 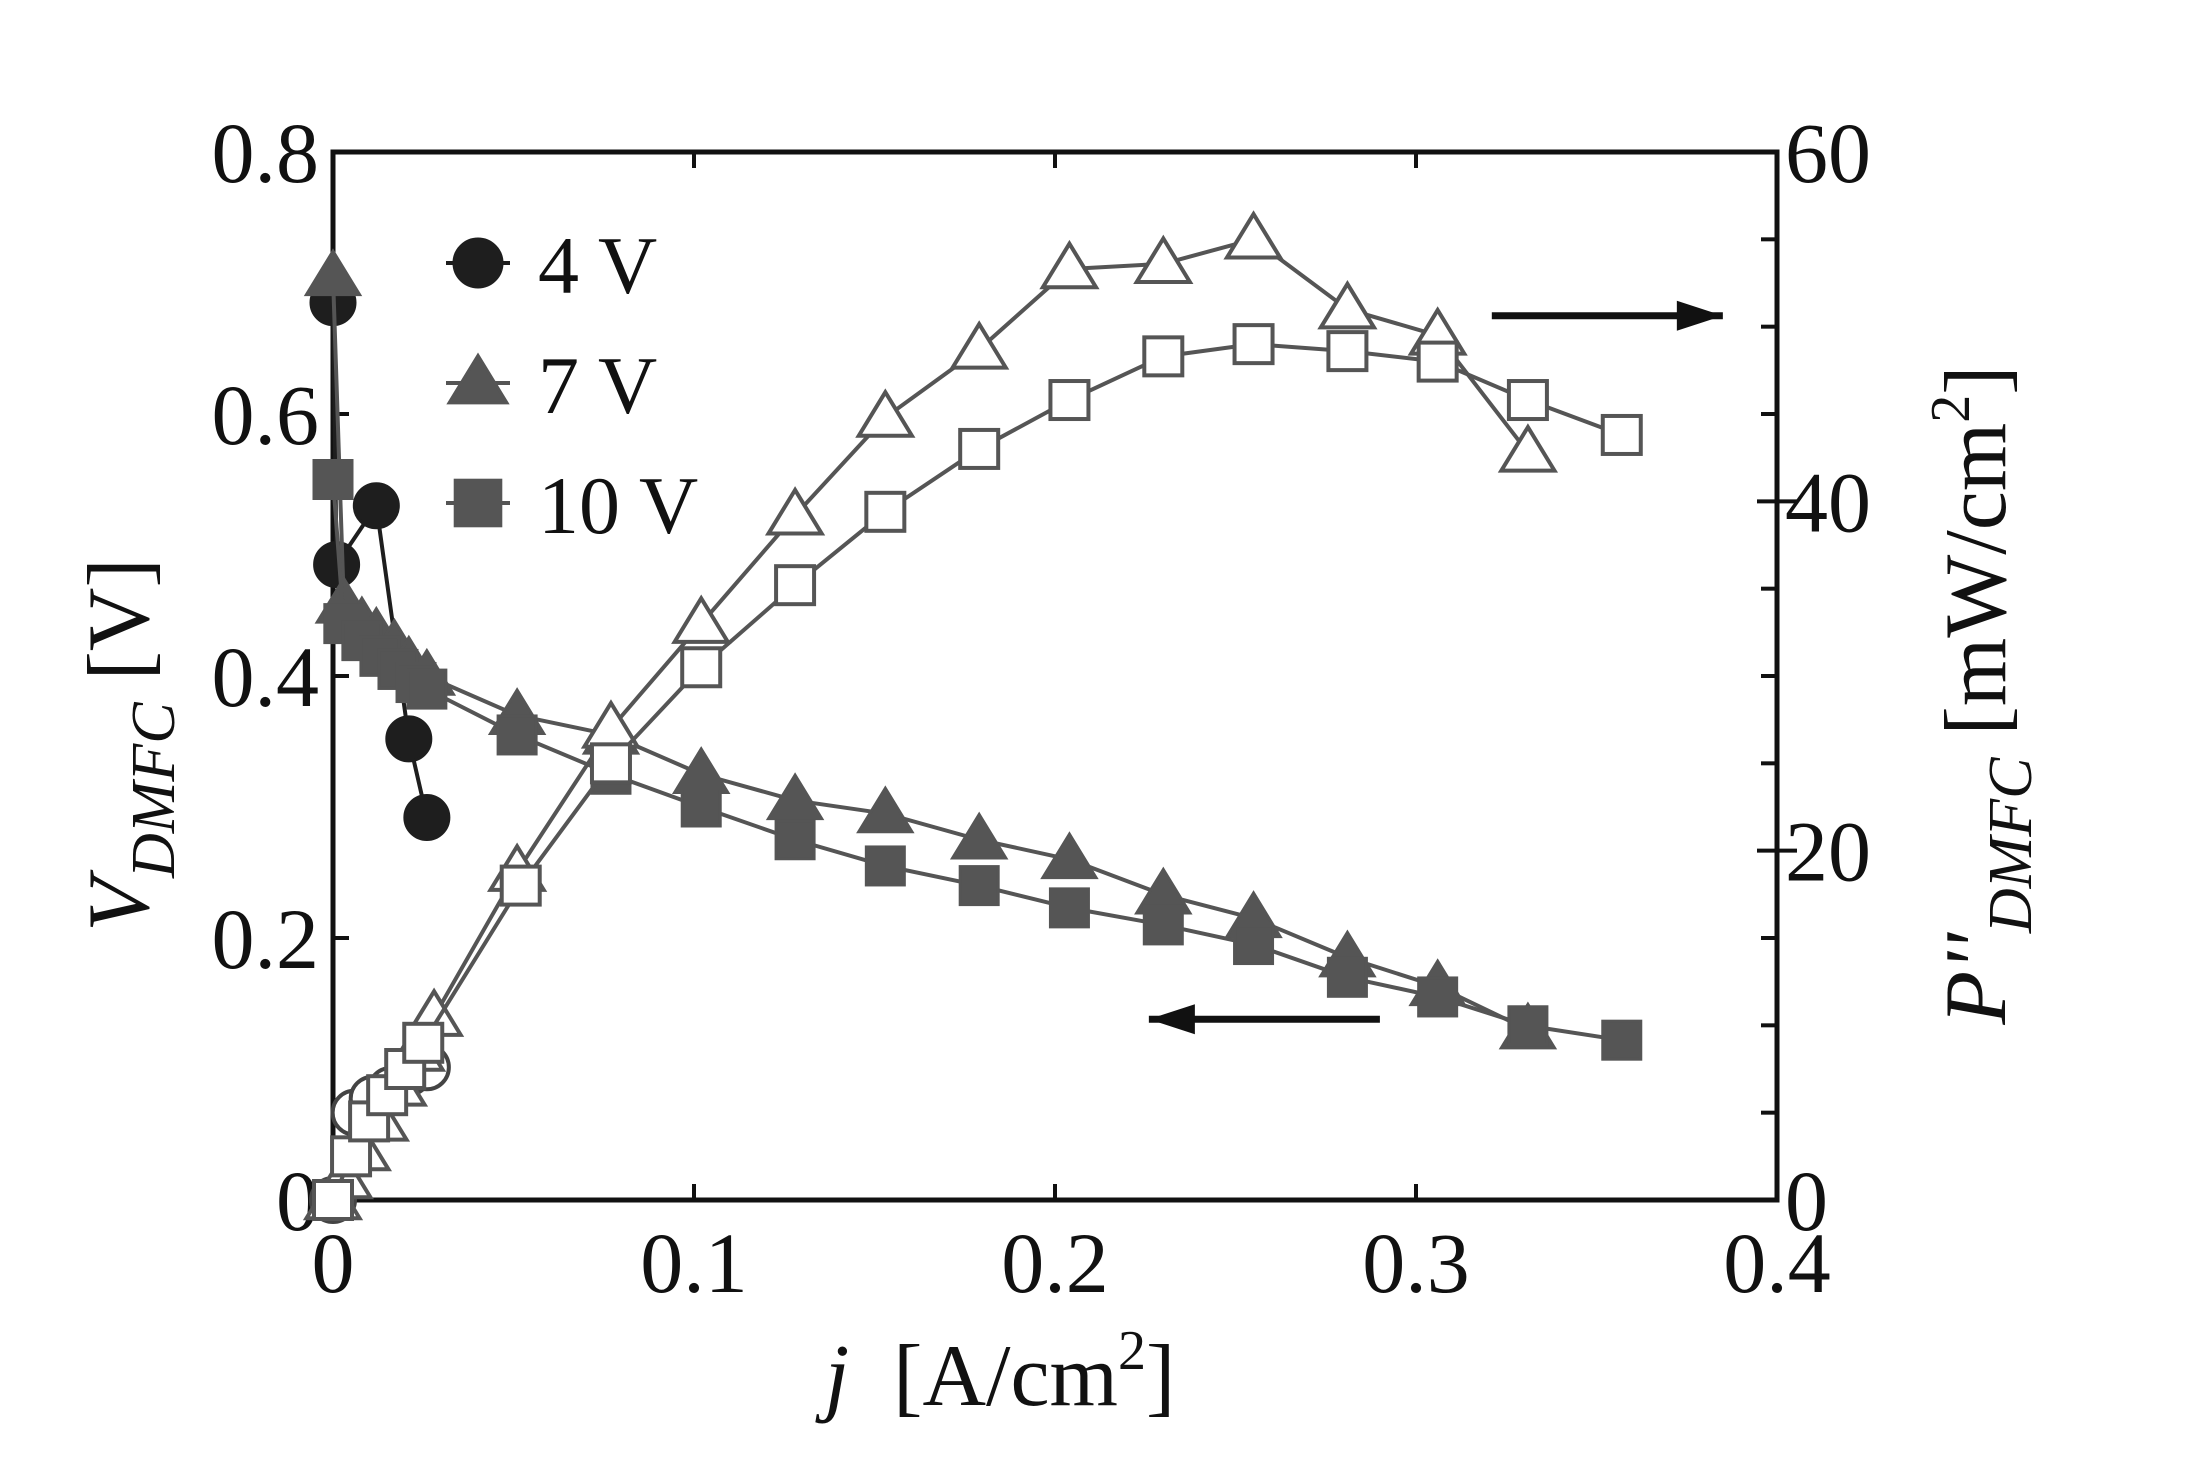 What do you see at coordinates (1828, 852) in the screenshot?
I see `y-right-tick-label: 20` at bounding box center [1828, 852].